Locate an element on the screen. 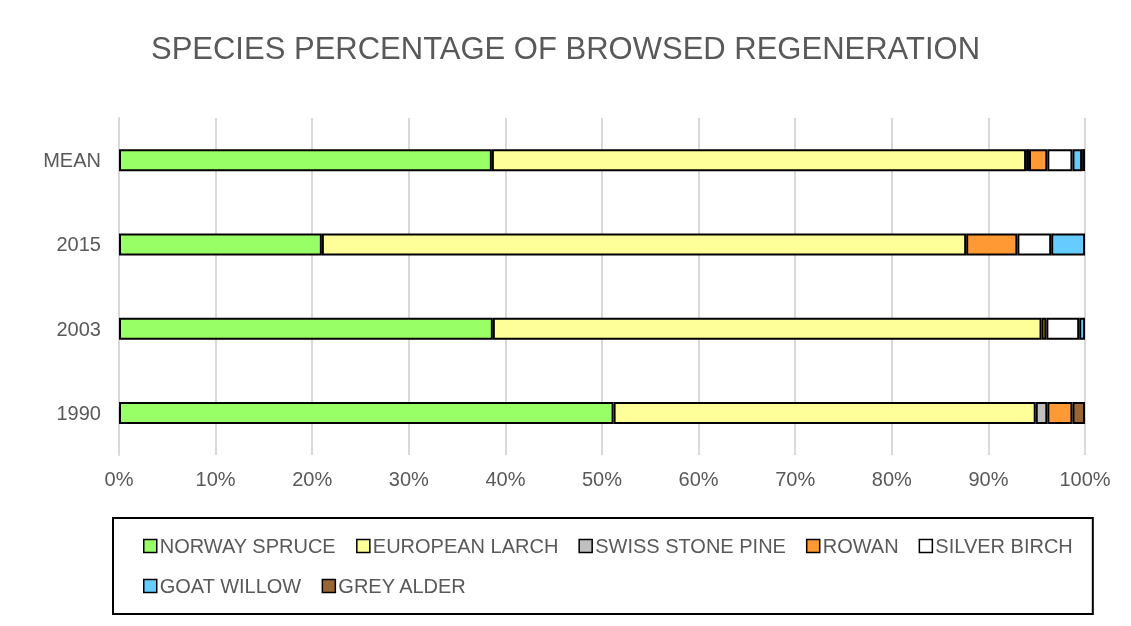 Image resolution: width=1131 pixels, height=626 pixels. x-tick-label: 90% is located at coordinates (988, 479).